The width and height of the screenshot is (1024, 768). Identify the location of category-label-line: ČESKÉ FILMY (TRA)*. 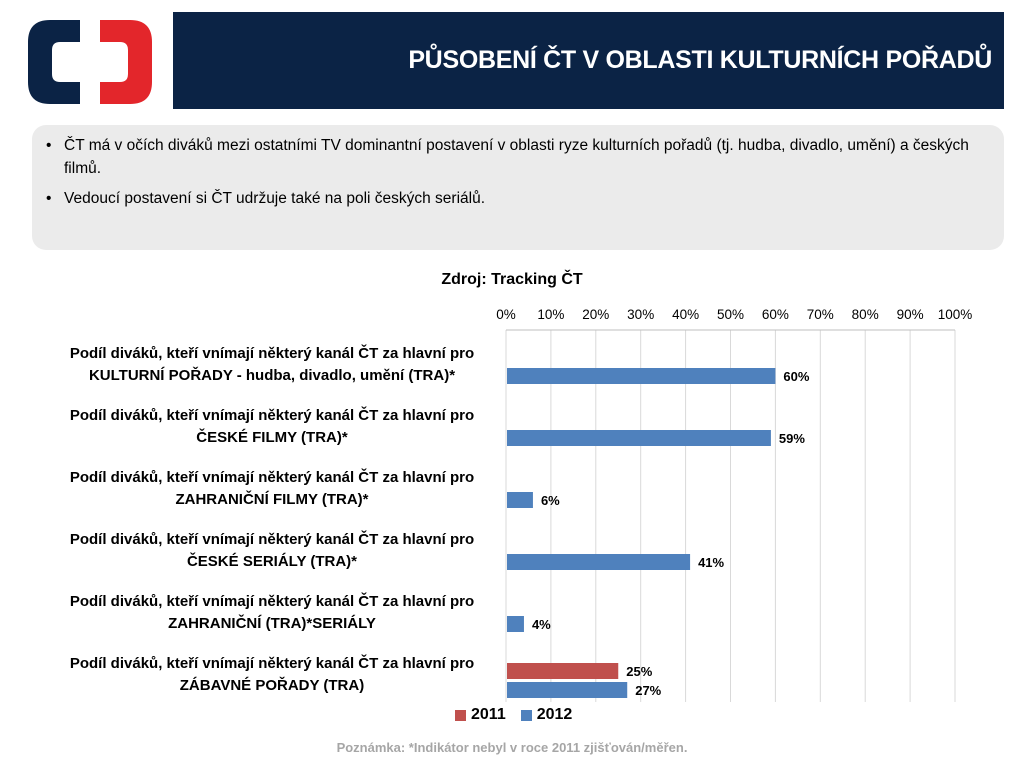
(272, 437).